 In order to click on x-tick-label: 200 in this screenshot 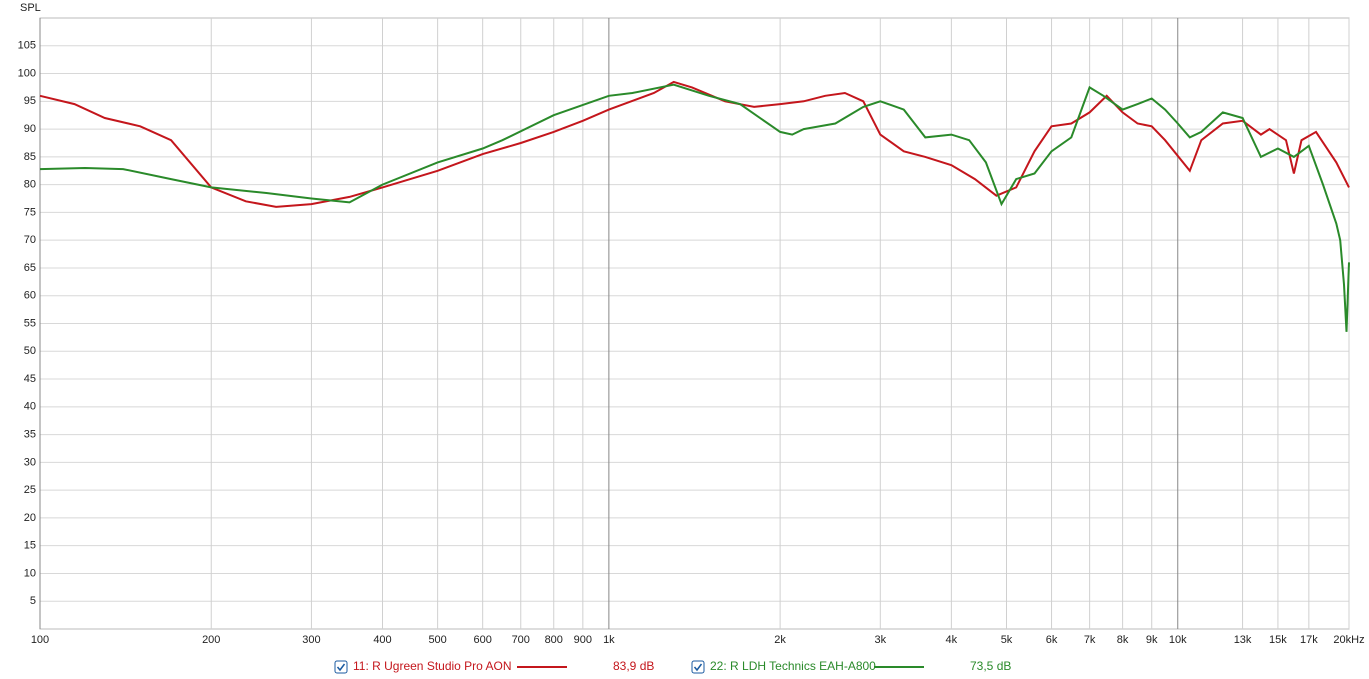, I will do `click(211, 640)`.